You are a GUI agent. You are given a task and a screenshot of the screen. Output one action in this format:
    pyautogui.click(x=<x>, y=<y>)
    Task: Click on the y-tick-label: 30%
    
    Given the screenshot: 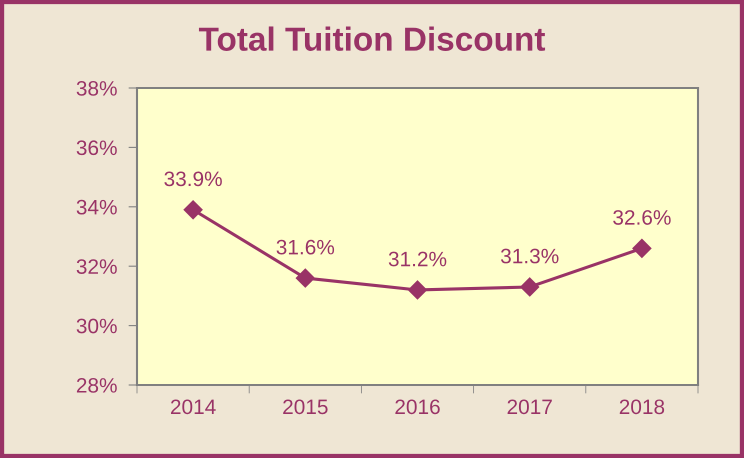 What is the action you would take?
    pyautogui.click(x=96, y=326)
    